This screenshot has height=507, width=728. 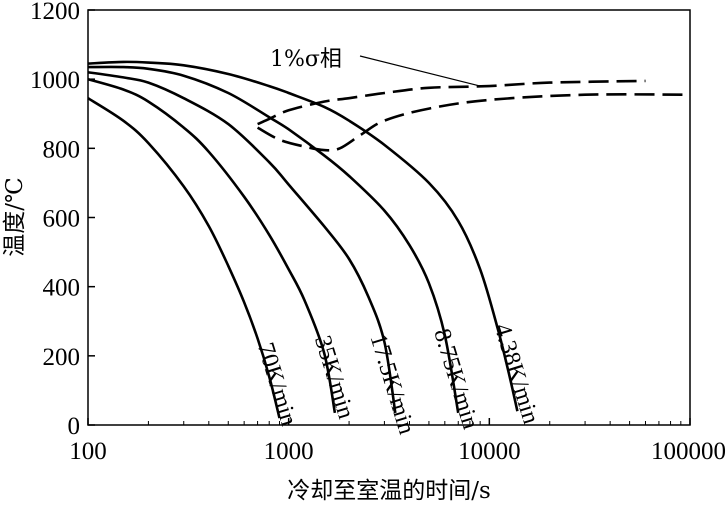 What do you see at coordinates (420, 71) in the screenshot?
I see `annotation-leader-line` at bounding box center [420, 71].